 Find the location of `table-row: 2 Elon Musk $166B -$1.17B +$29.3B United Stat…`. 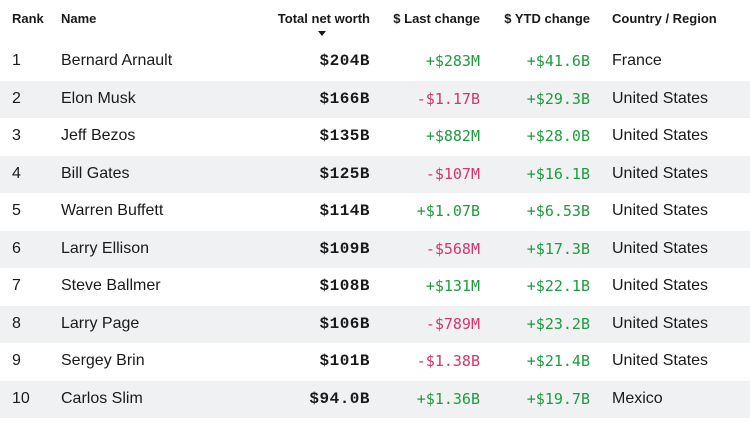

table-row: 2 Elon Musk $166B -$1.17B +$29.3B United Stat… is located at coordinates (375, 99).